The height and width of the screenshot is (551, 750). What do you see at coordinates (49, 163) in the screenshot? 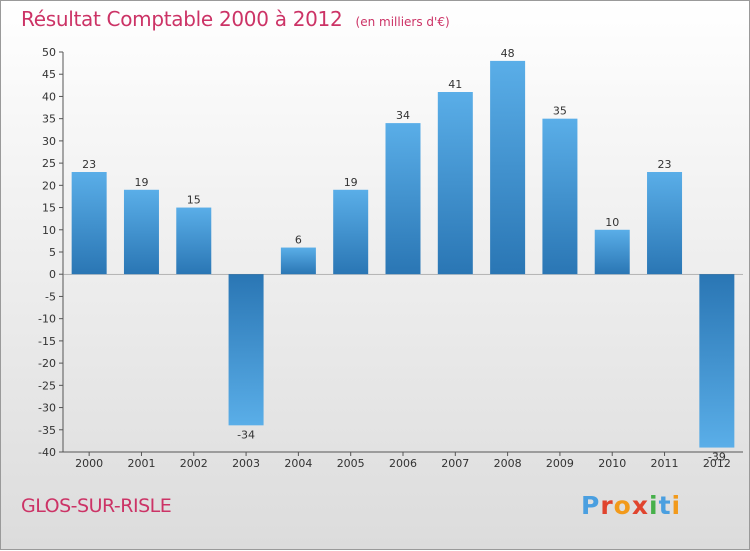
I see `y-tick-label: 25` at bounding box center [49, 163].